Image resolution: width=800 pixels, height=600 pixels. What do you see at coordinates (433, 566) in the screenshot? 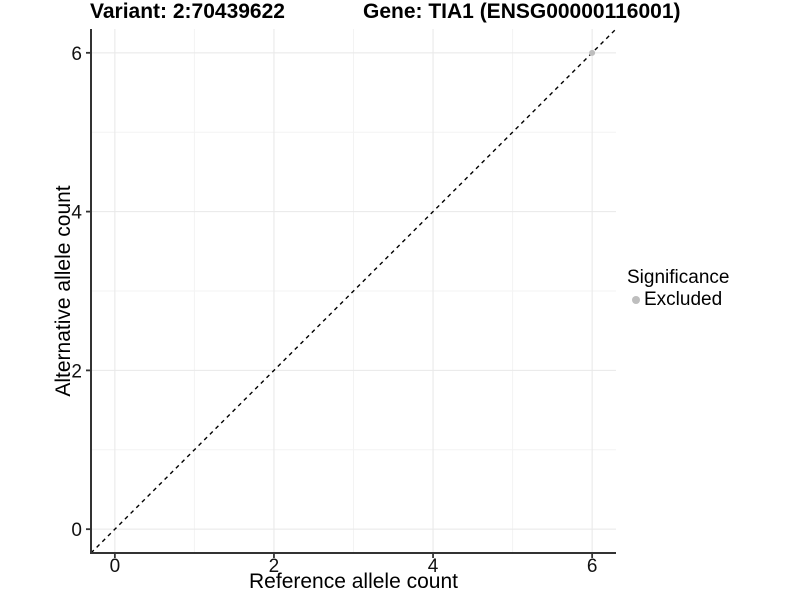
I see `x-tick-label: 4` at bounding box center [433, 566].